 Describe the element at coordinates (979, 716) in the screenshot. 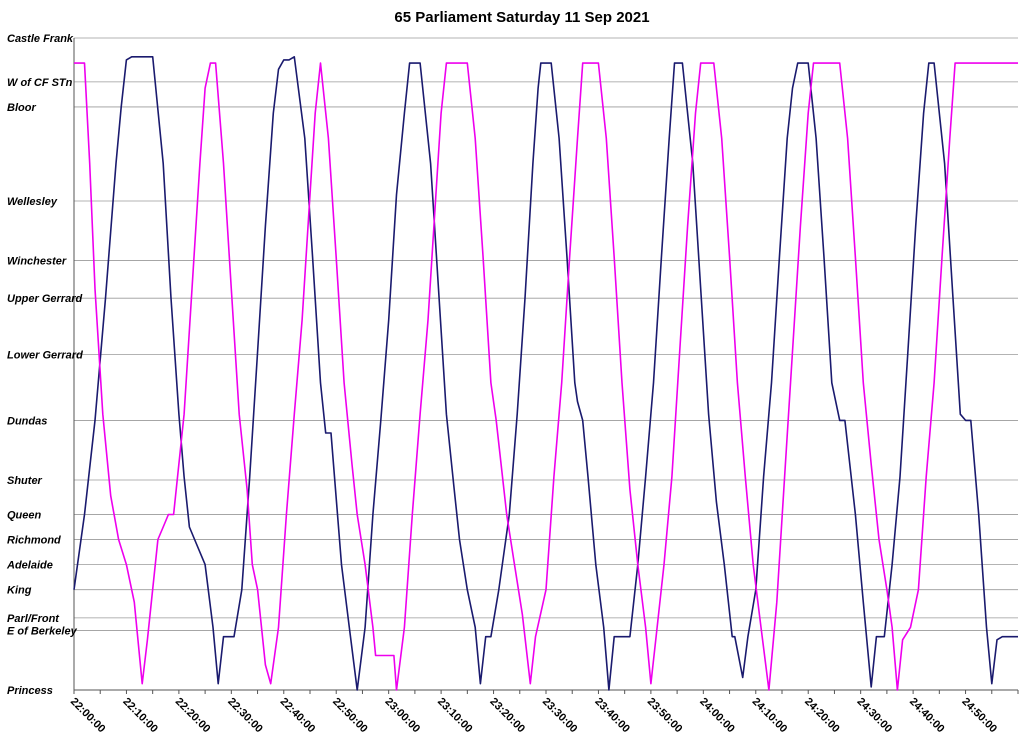

I see `x-tick-label: 24:50:00` at that location.